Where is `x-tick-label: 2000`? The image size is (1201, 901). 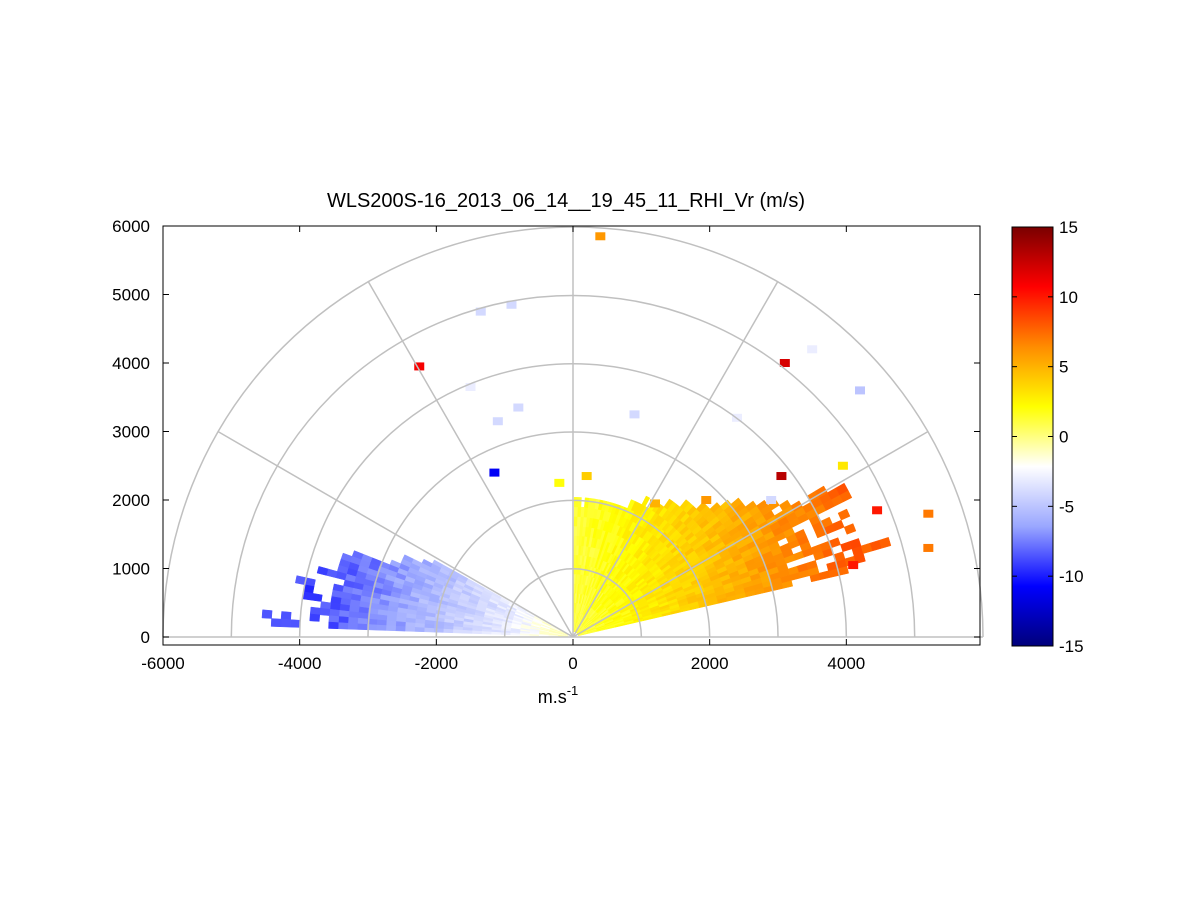 x-tick-label: 2000 is located at coordinates (710, 663).